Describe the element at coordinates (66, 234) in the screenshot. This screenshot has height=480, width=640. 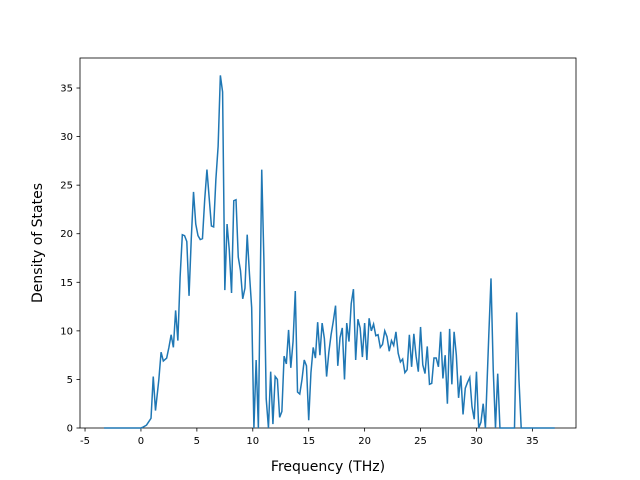
I see `y-tick-label: 20` at that location.